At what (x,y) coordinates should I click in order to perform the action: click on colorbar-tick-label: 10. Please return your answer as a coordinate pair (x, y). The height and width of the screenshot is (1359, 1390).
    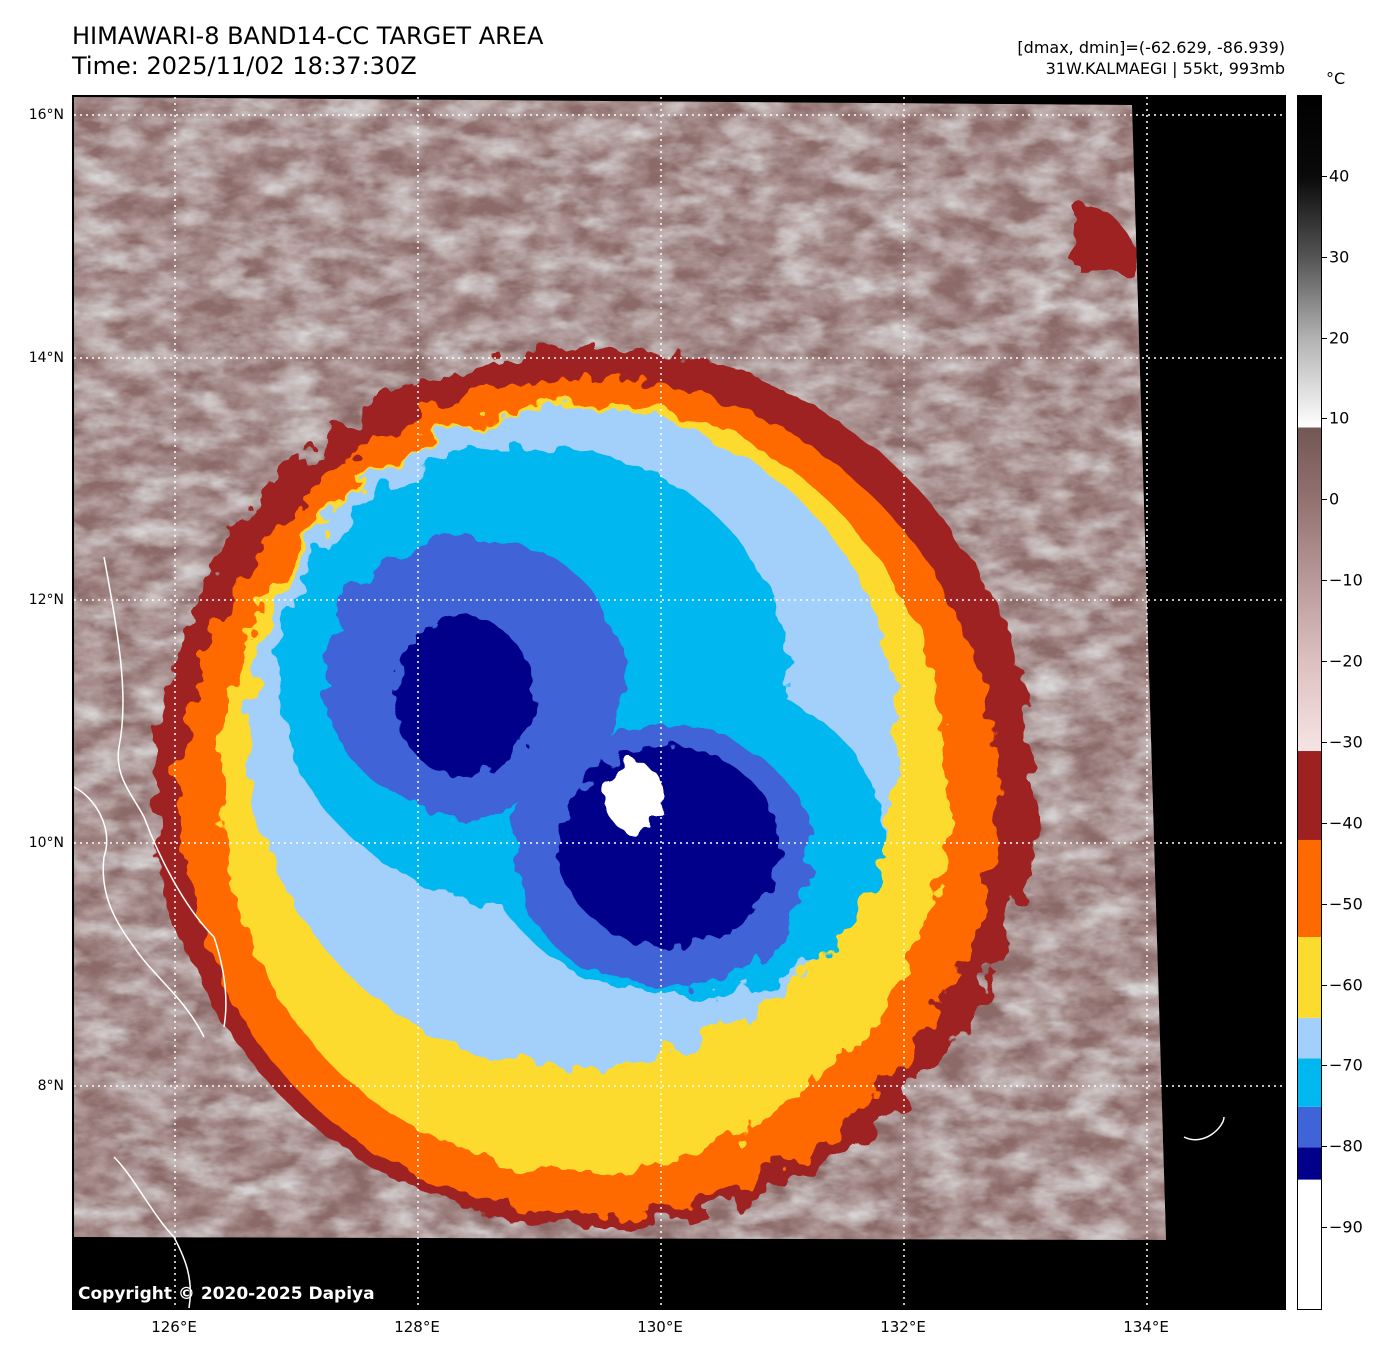
    Looking at the image, I should click on (1339, 418).